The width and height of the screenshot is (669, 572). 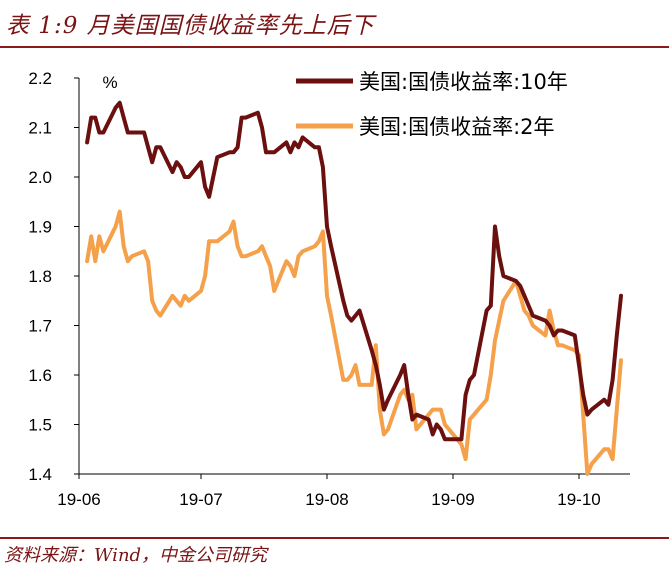 I want to click on legend-label-10y: 美国:国债收益率:10年, so click(x=463, y=82).